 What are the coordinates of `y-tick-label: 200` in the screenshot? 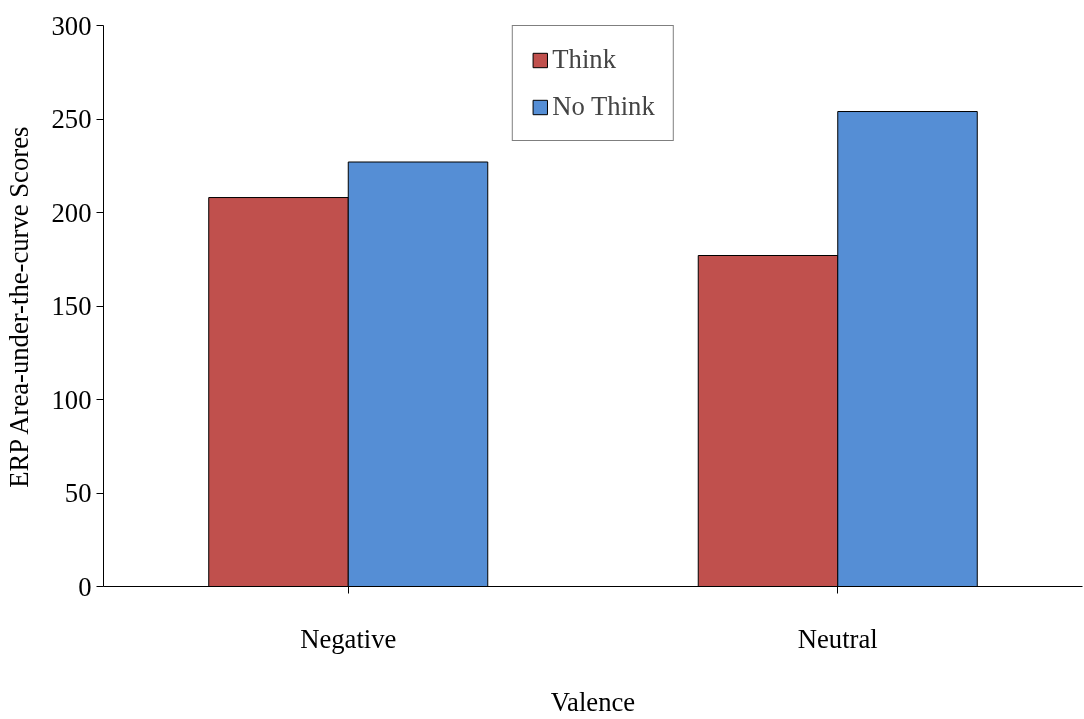 It's located at (71, 212).